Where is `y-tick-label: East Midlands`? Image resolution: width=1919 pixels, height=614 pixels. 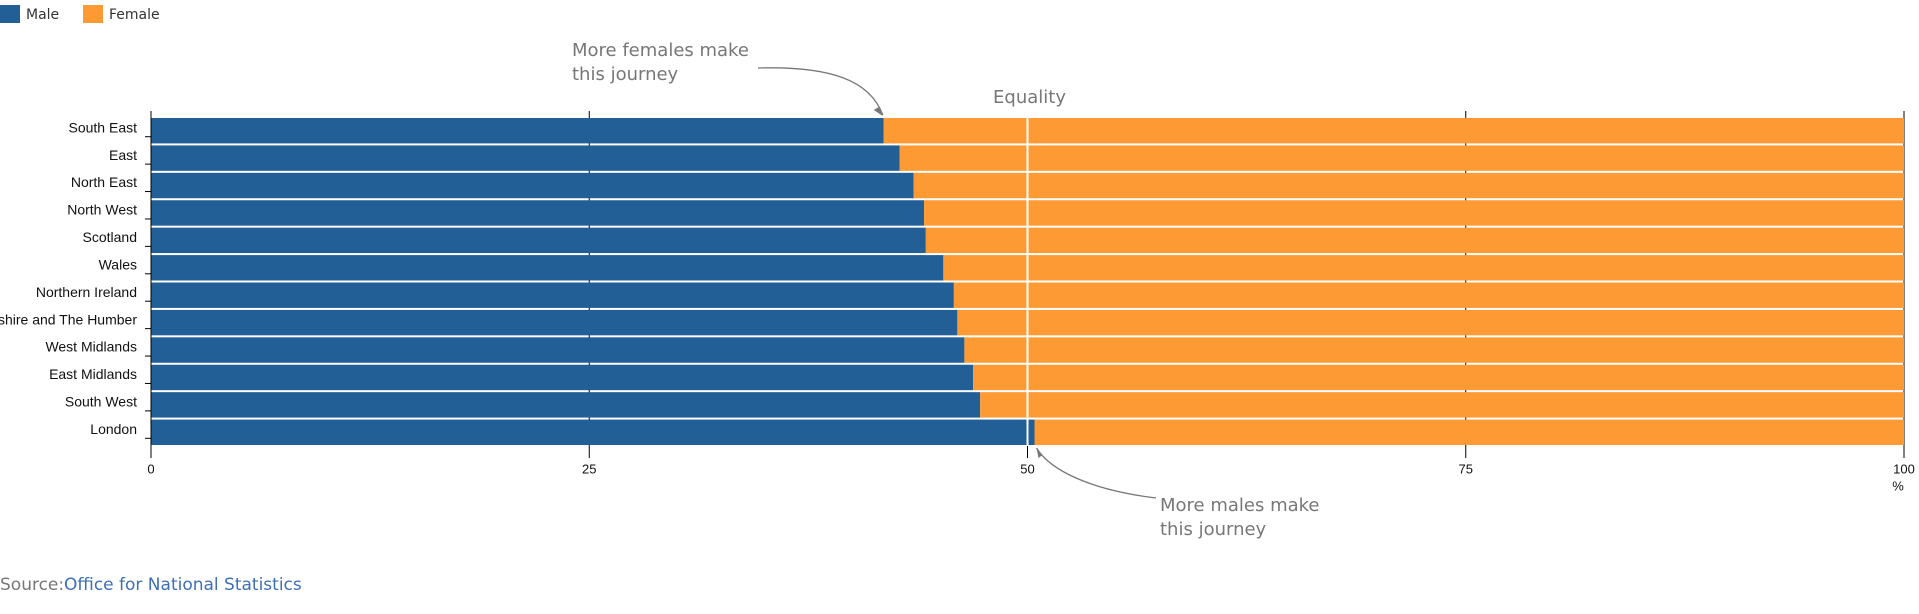
y-tick-label: East Midlands is located at coordinates (93, 374).